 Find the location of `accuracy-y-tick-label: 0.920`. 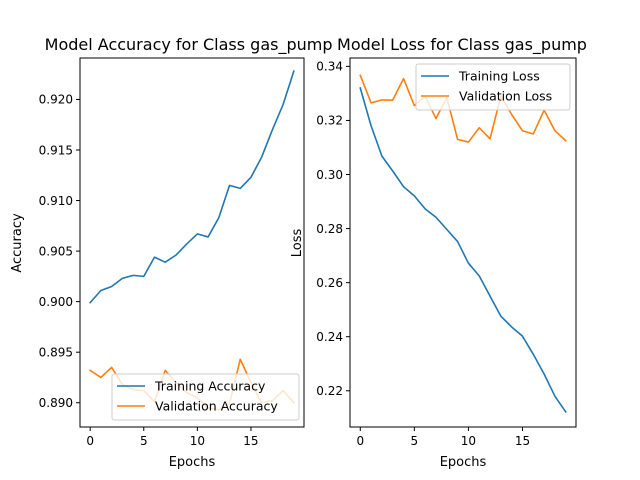

accuracy-y-tick-label: 0.920 is located at coordinates (56, 100).